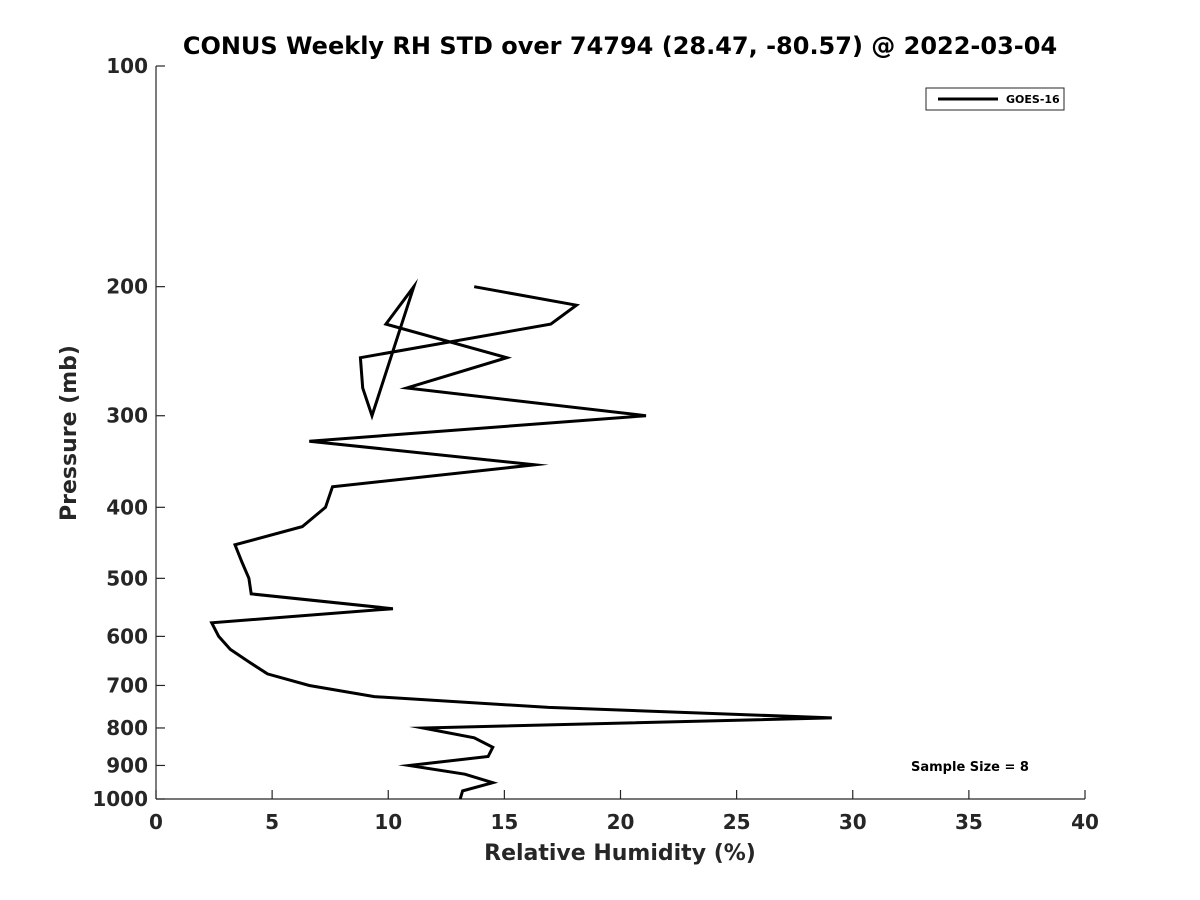 This screenshot has width=1200, height=900. I want to click on x-tick-label: 40, so click(1085, 822).